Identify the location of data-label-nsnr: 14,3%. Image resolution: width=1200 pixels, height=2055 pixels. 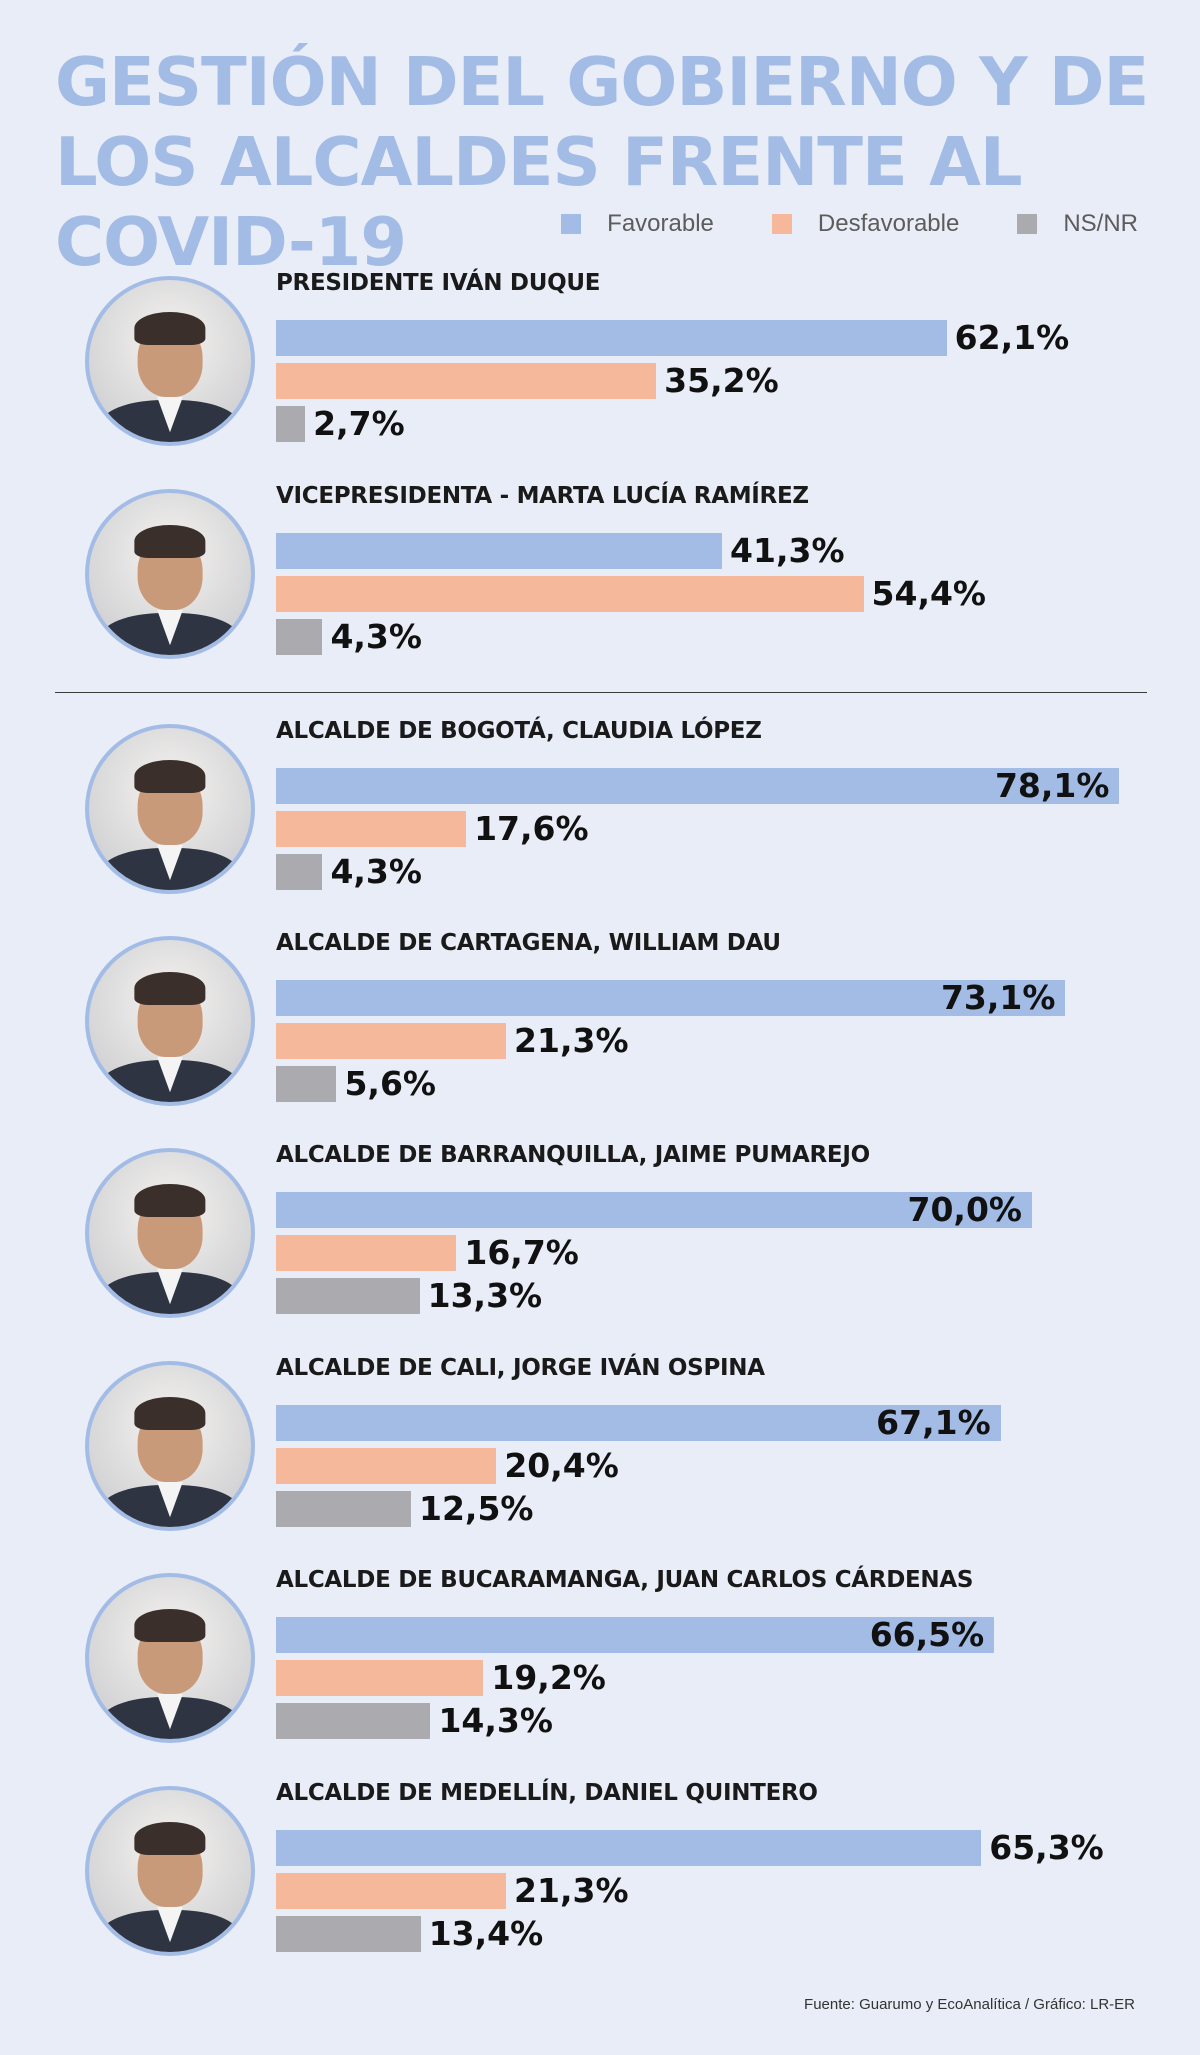
(495, 1720).